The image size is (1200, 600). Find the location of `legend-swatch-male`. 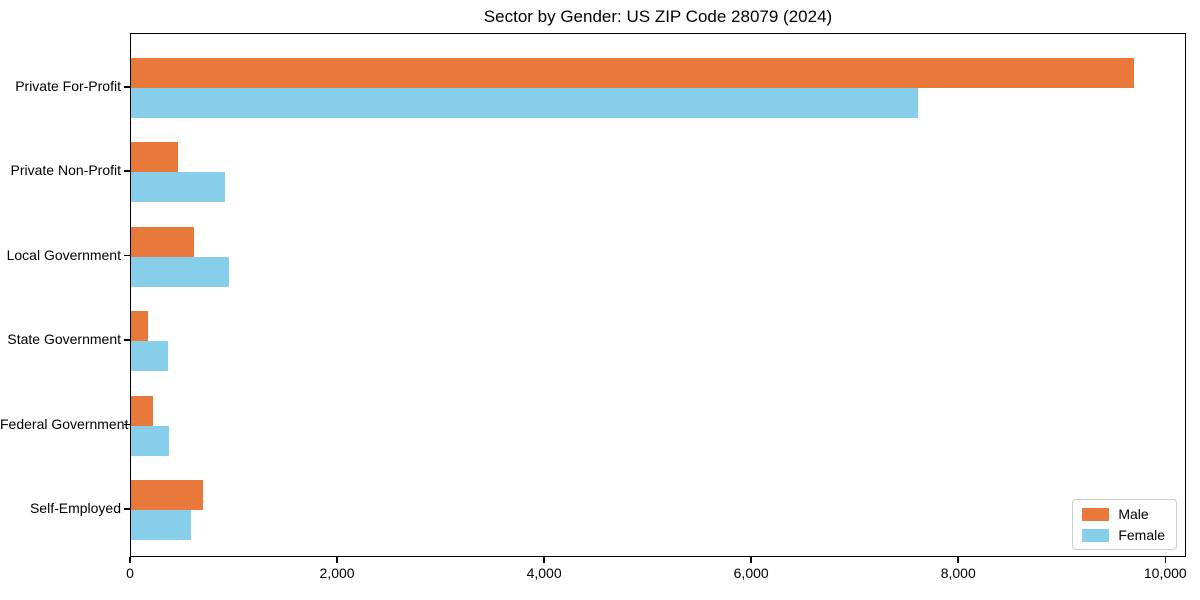

legend-swatch-male is located at coordinates (1096, 514).